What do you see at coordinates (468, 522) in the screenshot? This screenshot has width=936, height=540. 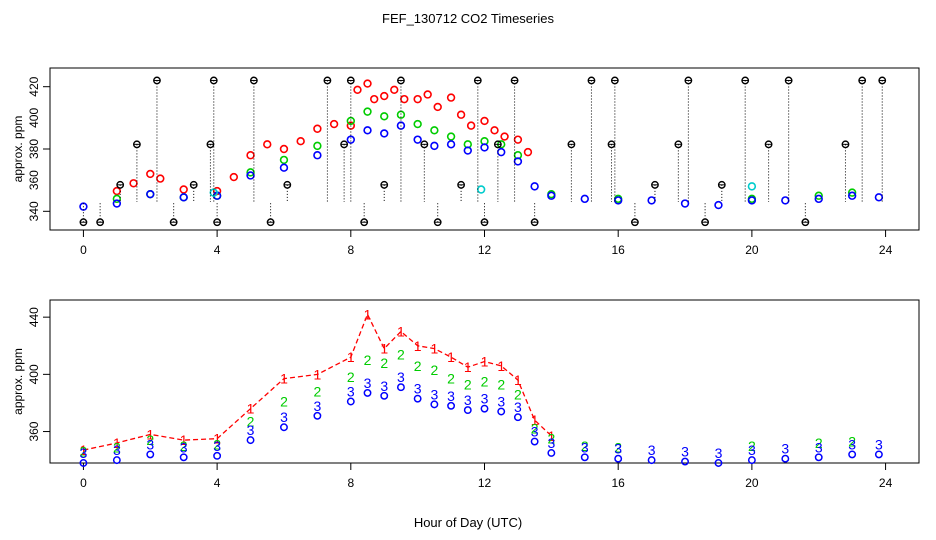 I see `x-axis-label: Hour of Day (UTC)` at bounding box center [468, 522].